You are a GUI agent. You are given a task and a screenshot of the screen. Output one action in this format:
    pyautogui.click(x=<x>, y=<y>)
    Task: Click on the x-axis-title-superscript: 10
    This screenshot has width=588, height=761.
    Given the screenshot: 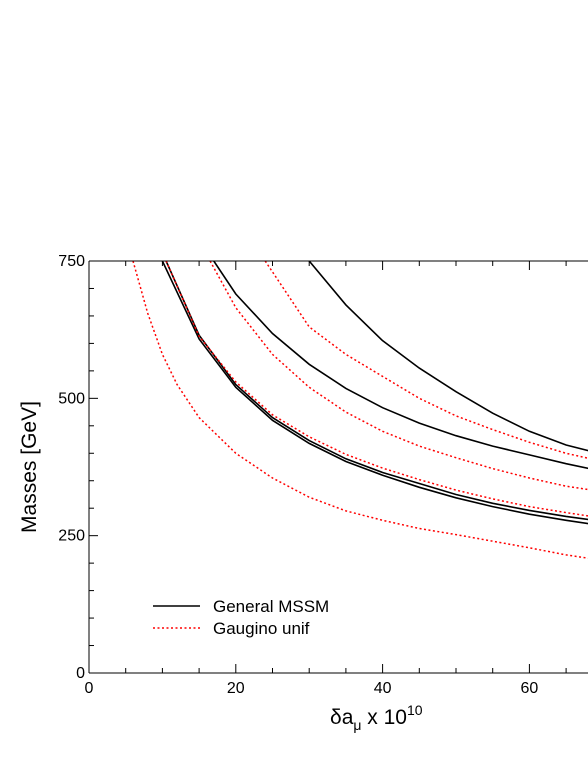 What is the action you would take?
    pyautogui.click(x=415, y=710)
    